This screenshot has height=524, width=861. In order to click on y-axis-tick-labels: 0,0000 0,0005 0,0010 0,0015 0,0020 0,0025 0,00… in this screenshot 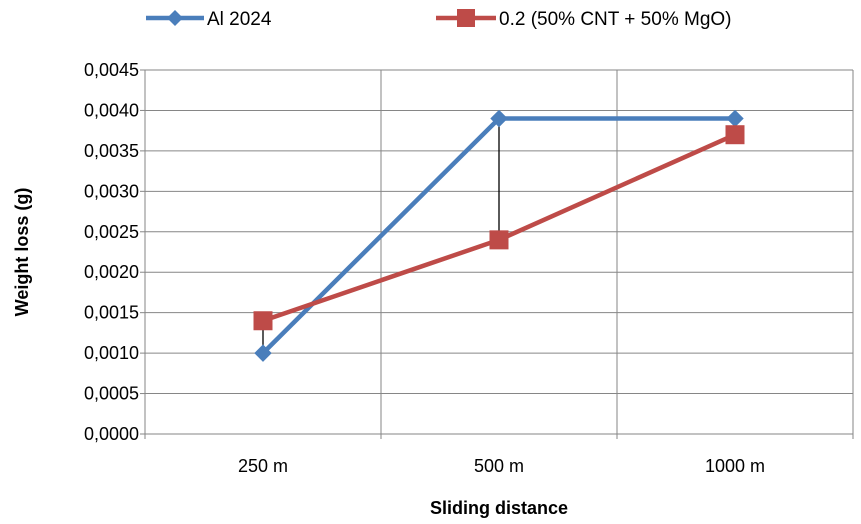, I will do `click(111, 252)`.